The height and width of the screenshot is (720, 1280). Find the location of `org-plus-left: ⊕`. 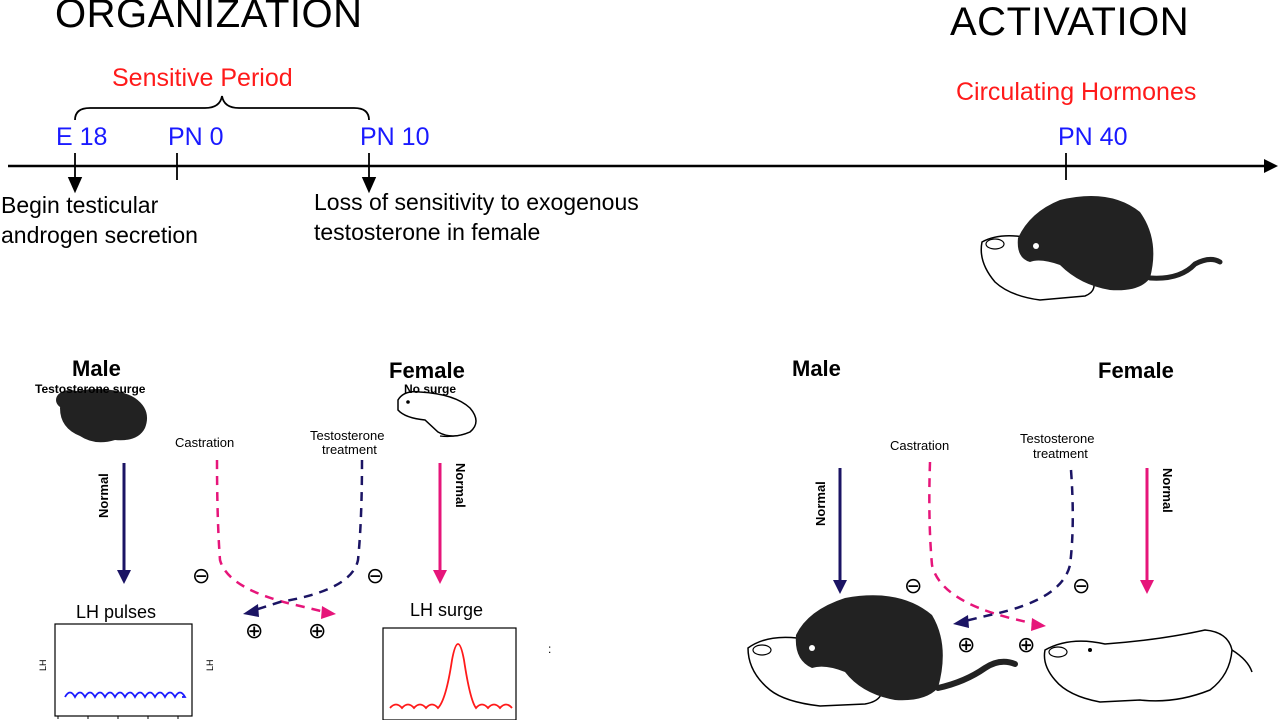

org-plus-left: ⊕ is located at coordinates (254, 630).